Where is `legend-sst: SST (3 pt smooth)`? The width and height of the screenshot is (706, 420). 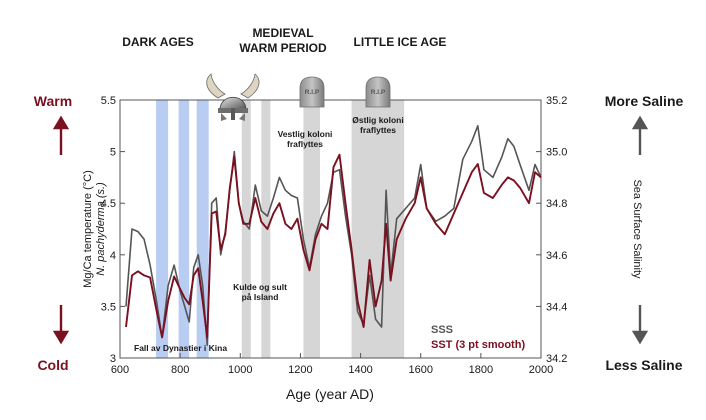 legend-sst: SST (3 pt smooth) is located at coordinates (478, 345).